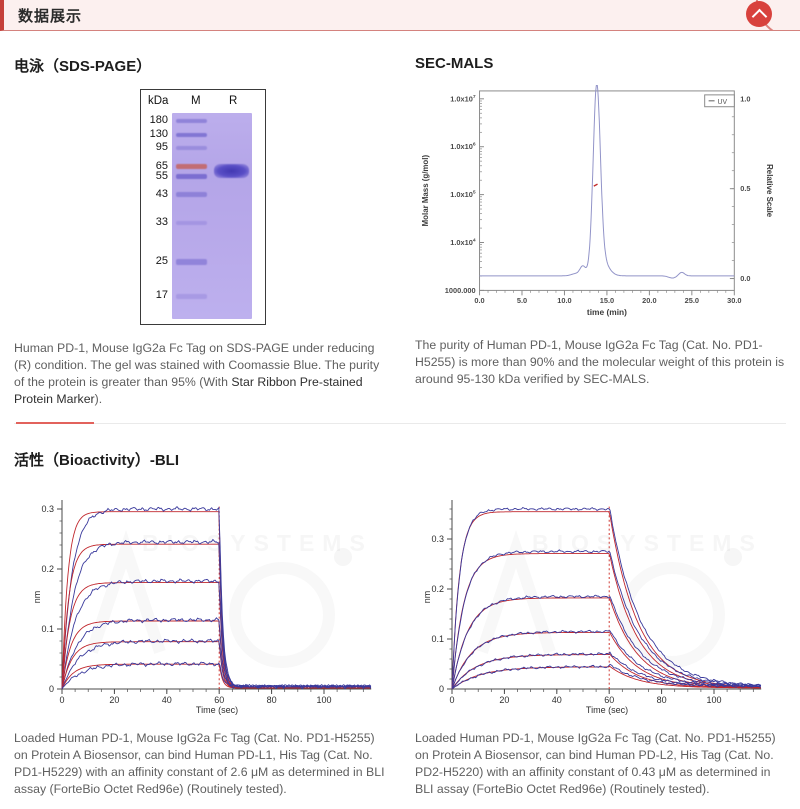 This screenshot has width=800, height=809. What do you see at coordinates (231, 171) in the screenshot?
I see `gel-sample-band` at bounding box center [231, 171].